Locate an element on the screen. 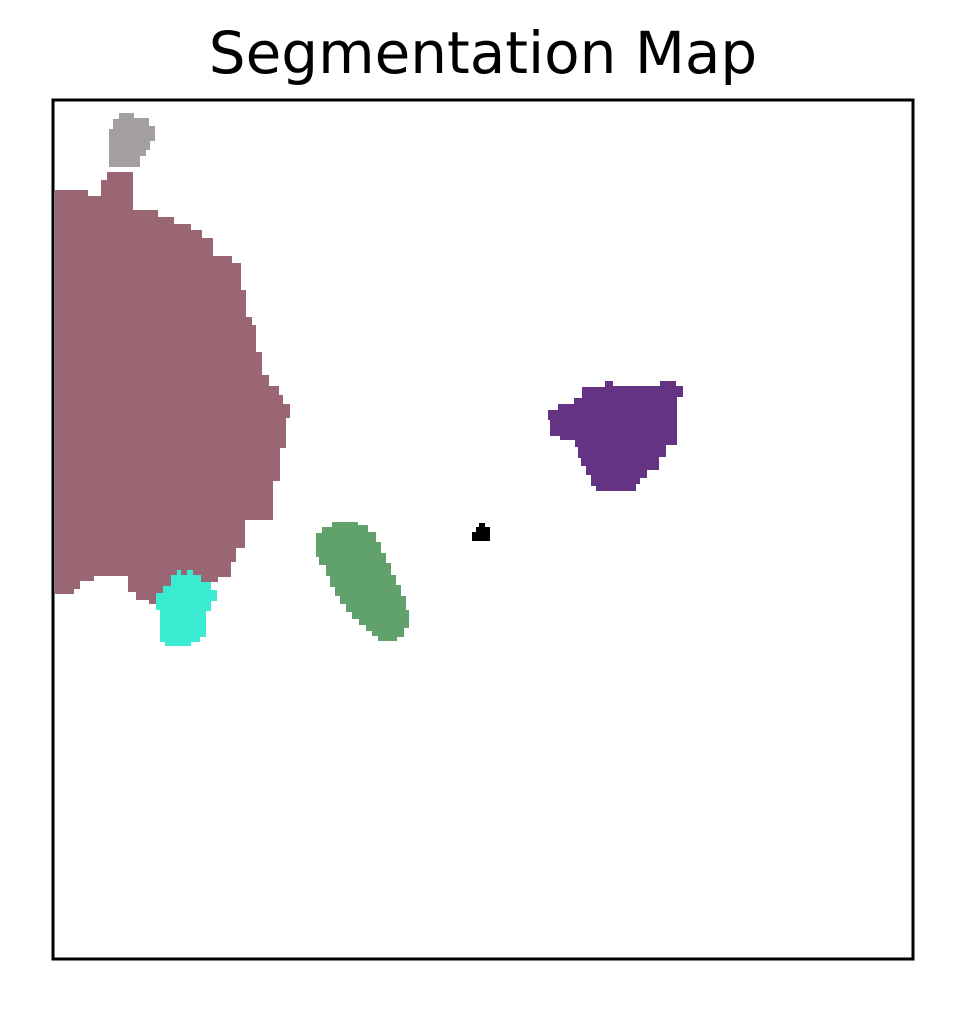 The height and width of the screenshot is (1012, 966). segment-black-dot is located at coordinates (481, 532).